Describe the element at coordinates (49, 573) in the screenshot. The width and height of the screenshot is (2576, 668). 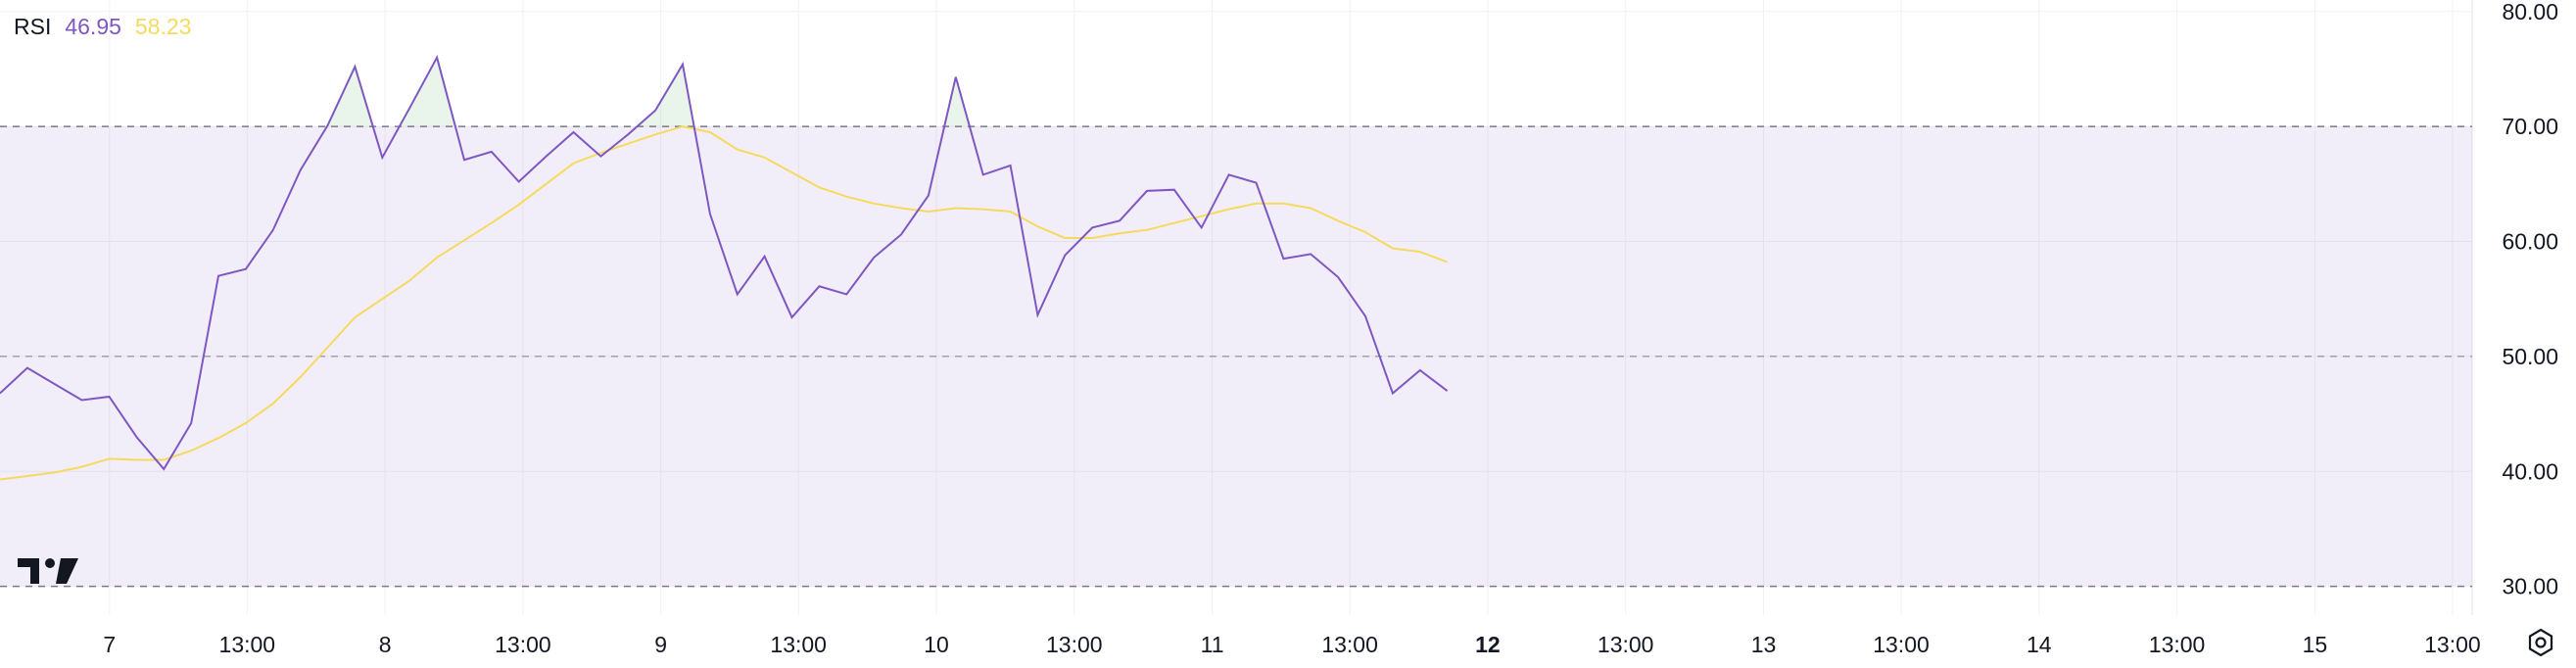
I see `tradingview-logo-icon` at that location.